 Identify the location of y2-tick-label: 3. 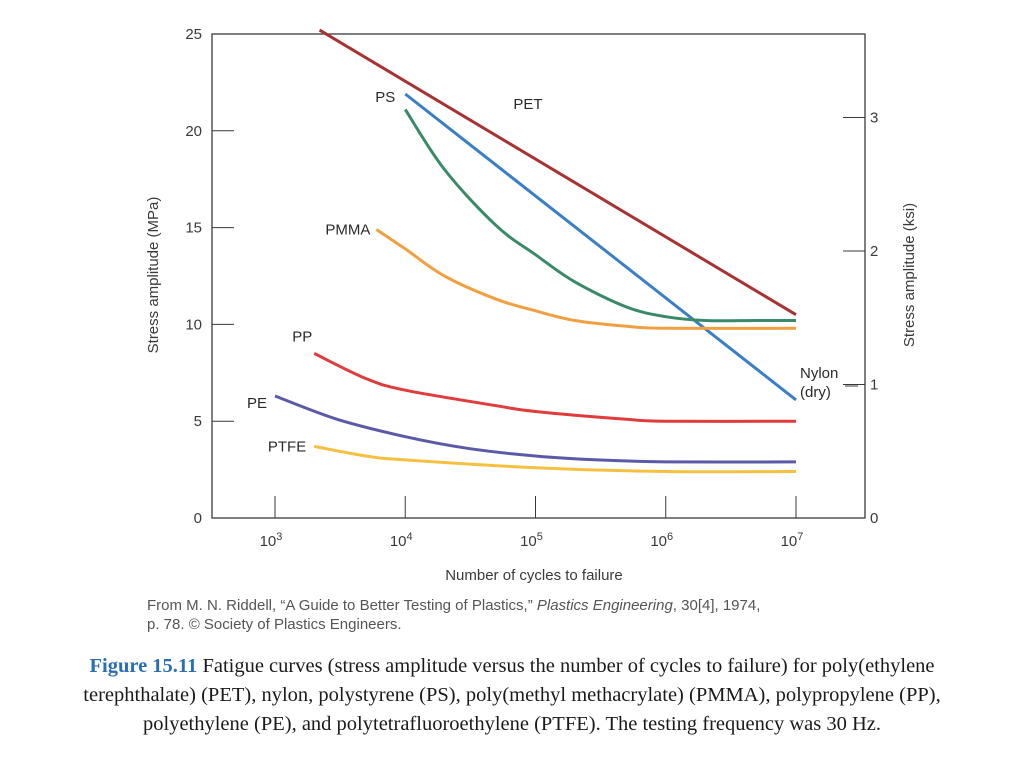
(874, 118).